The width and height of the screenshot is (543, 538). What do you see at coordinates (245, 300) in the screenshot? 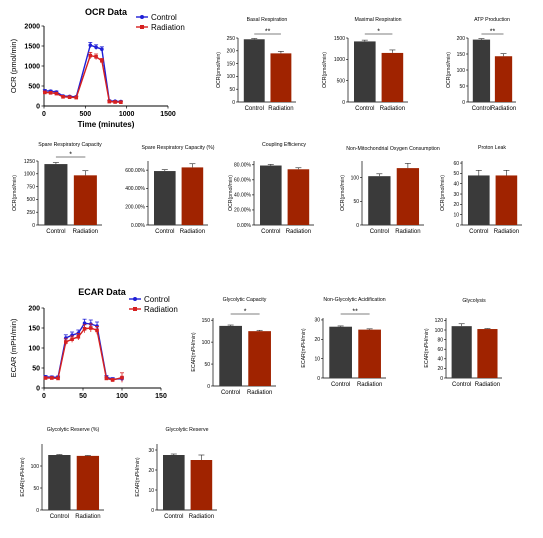
I see `chart-title: Glycolytic Capacity` at bounding box center [245, 300].